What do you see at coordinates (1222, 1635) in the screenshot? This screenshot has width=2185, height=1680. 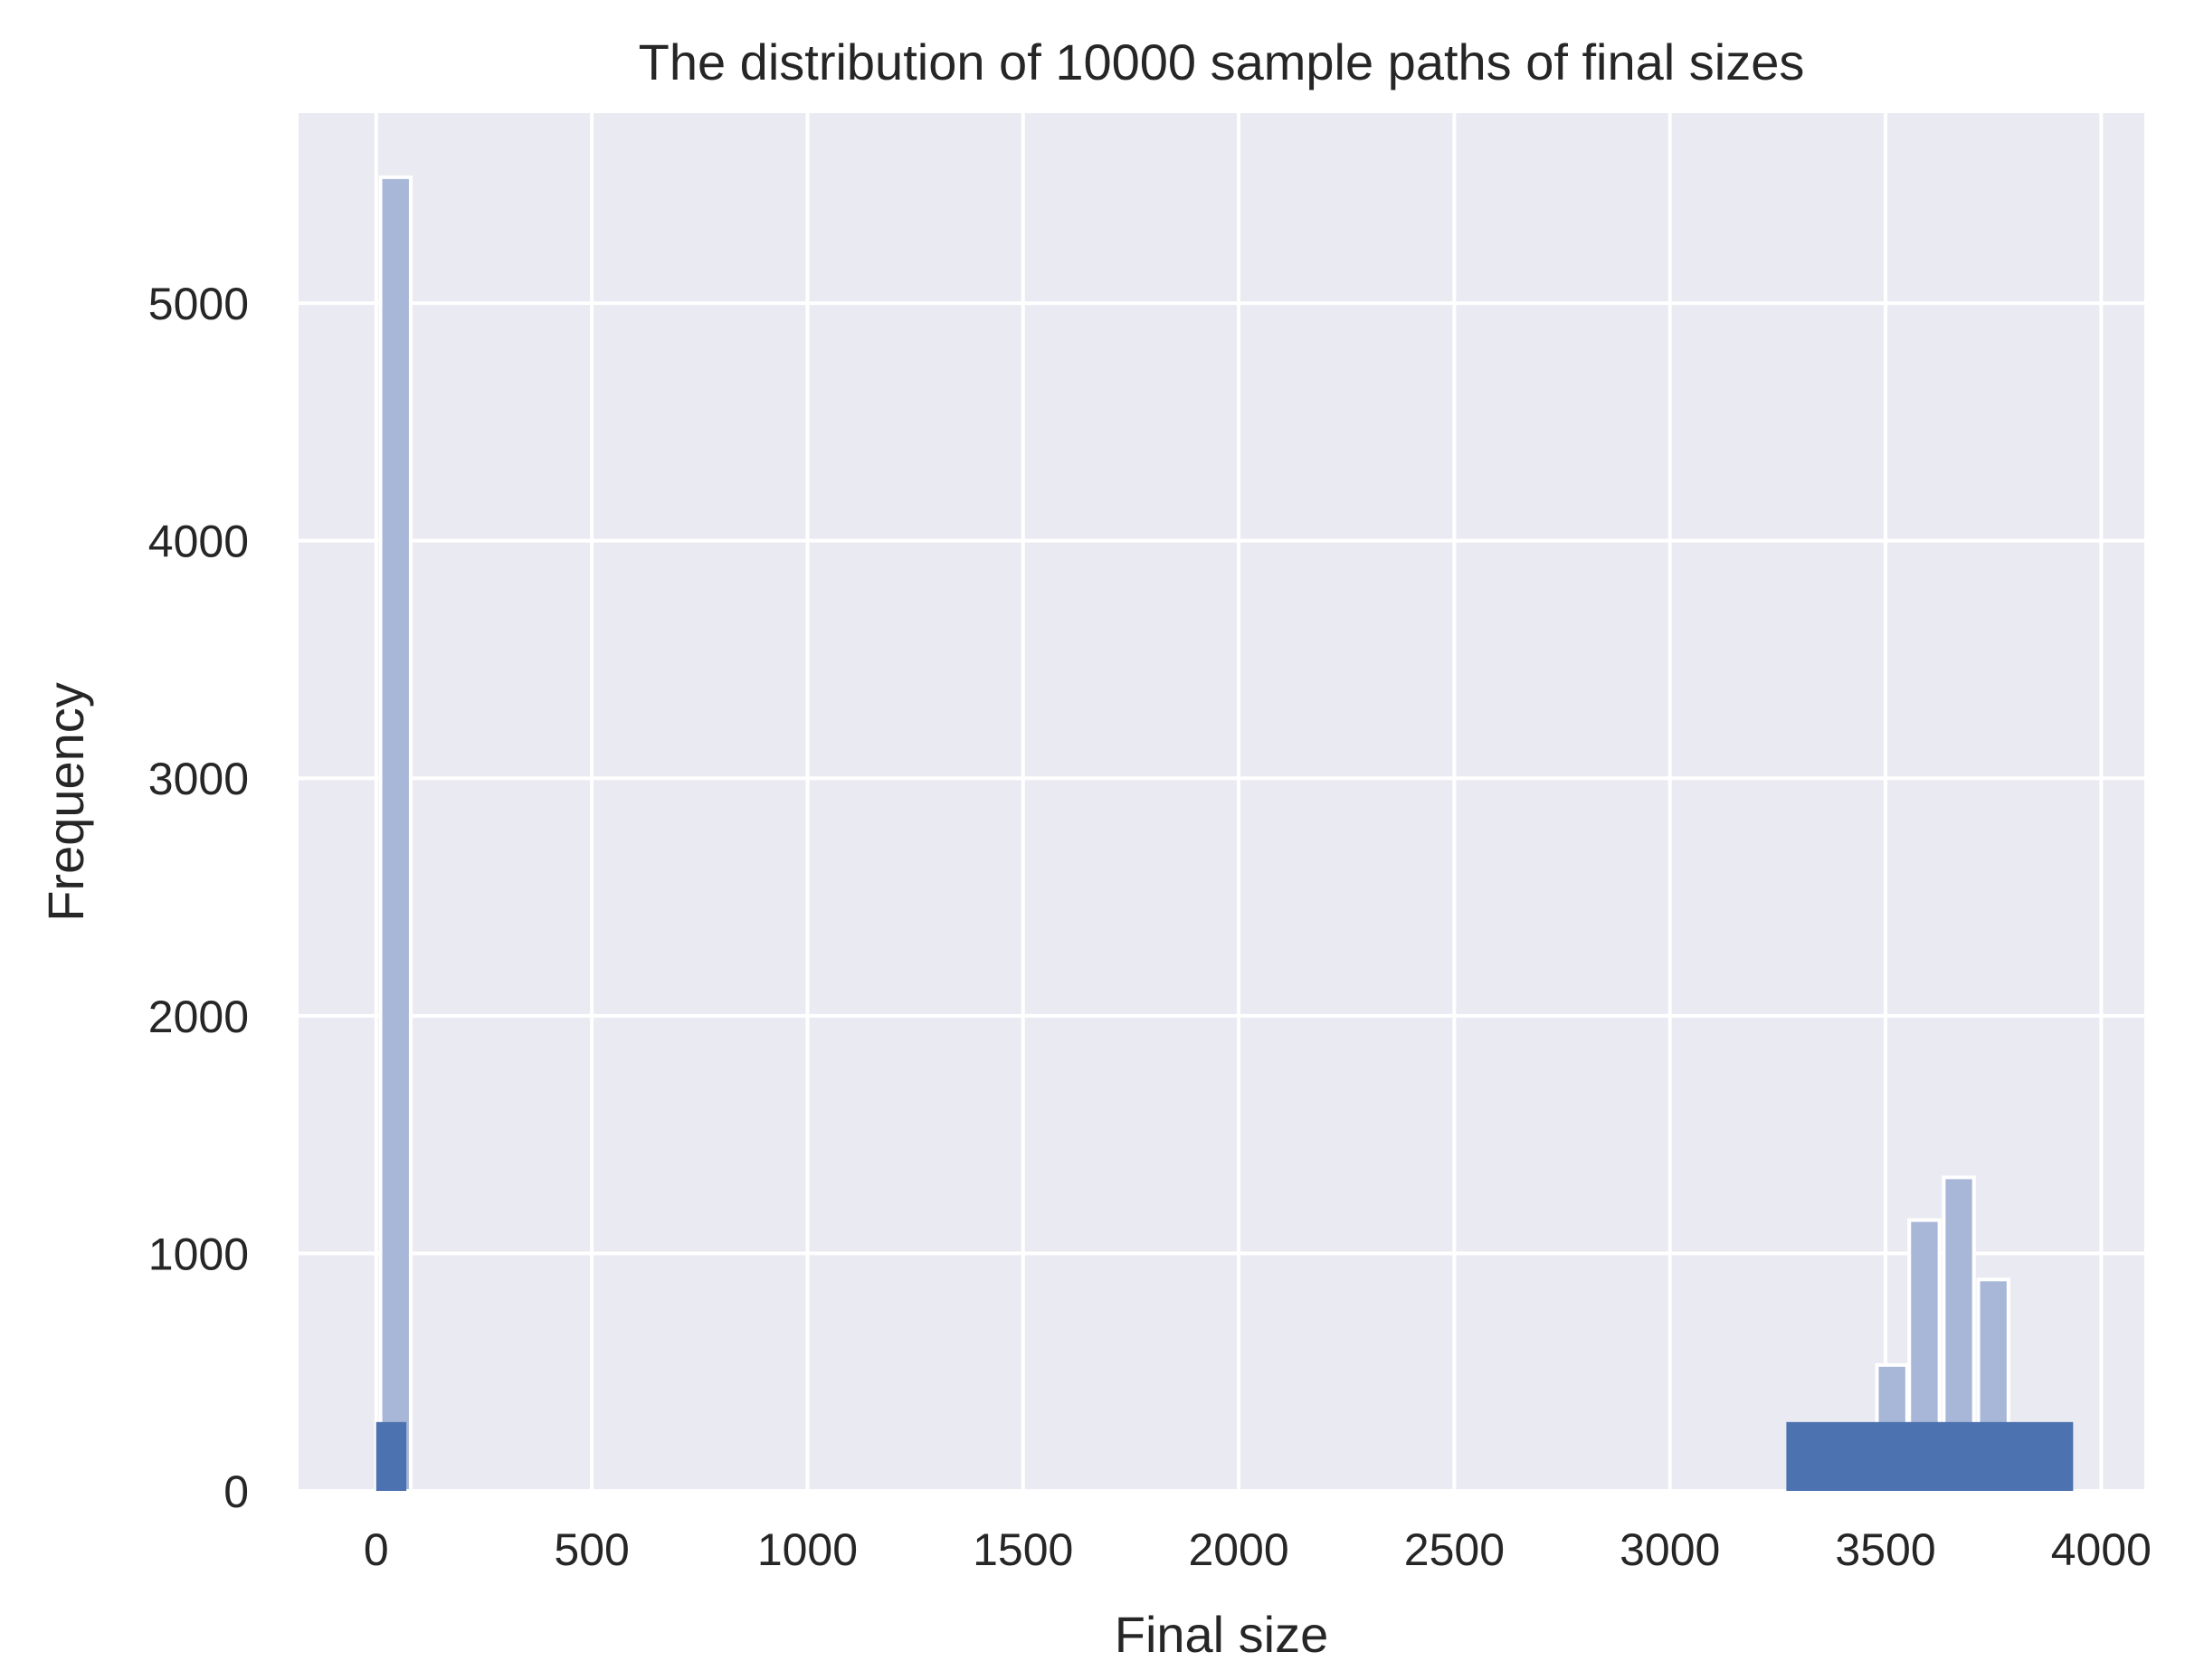 I see `x-axis-label: Final size` at bounding box center [1222, 1635].